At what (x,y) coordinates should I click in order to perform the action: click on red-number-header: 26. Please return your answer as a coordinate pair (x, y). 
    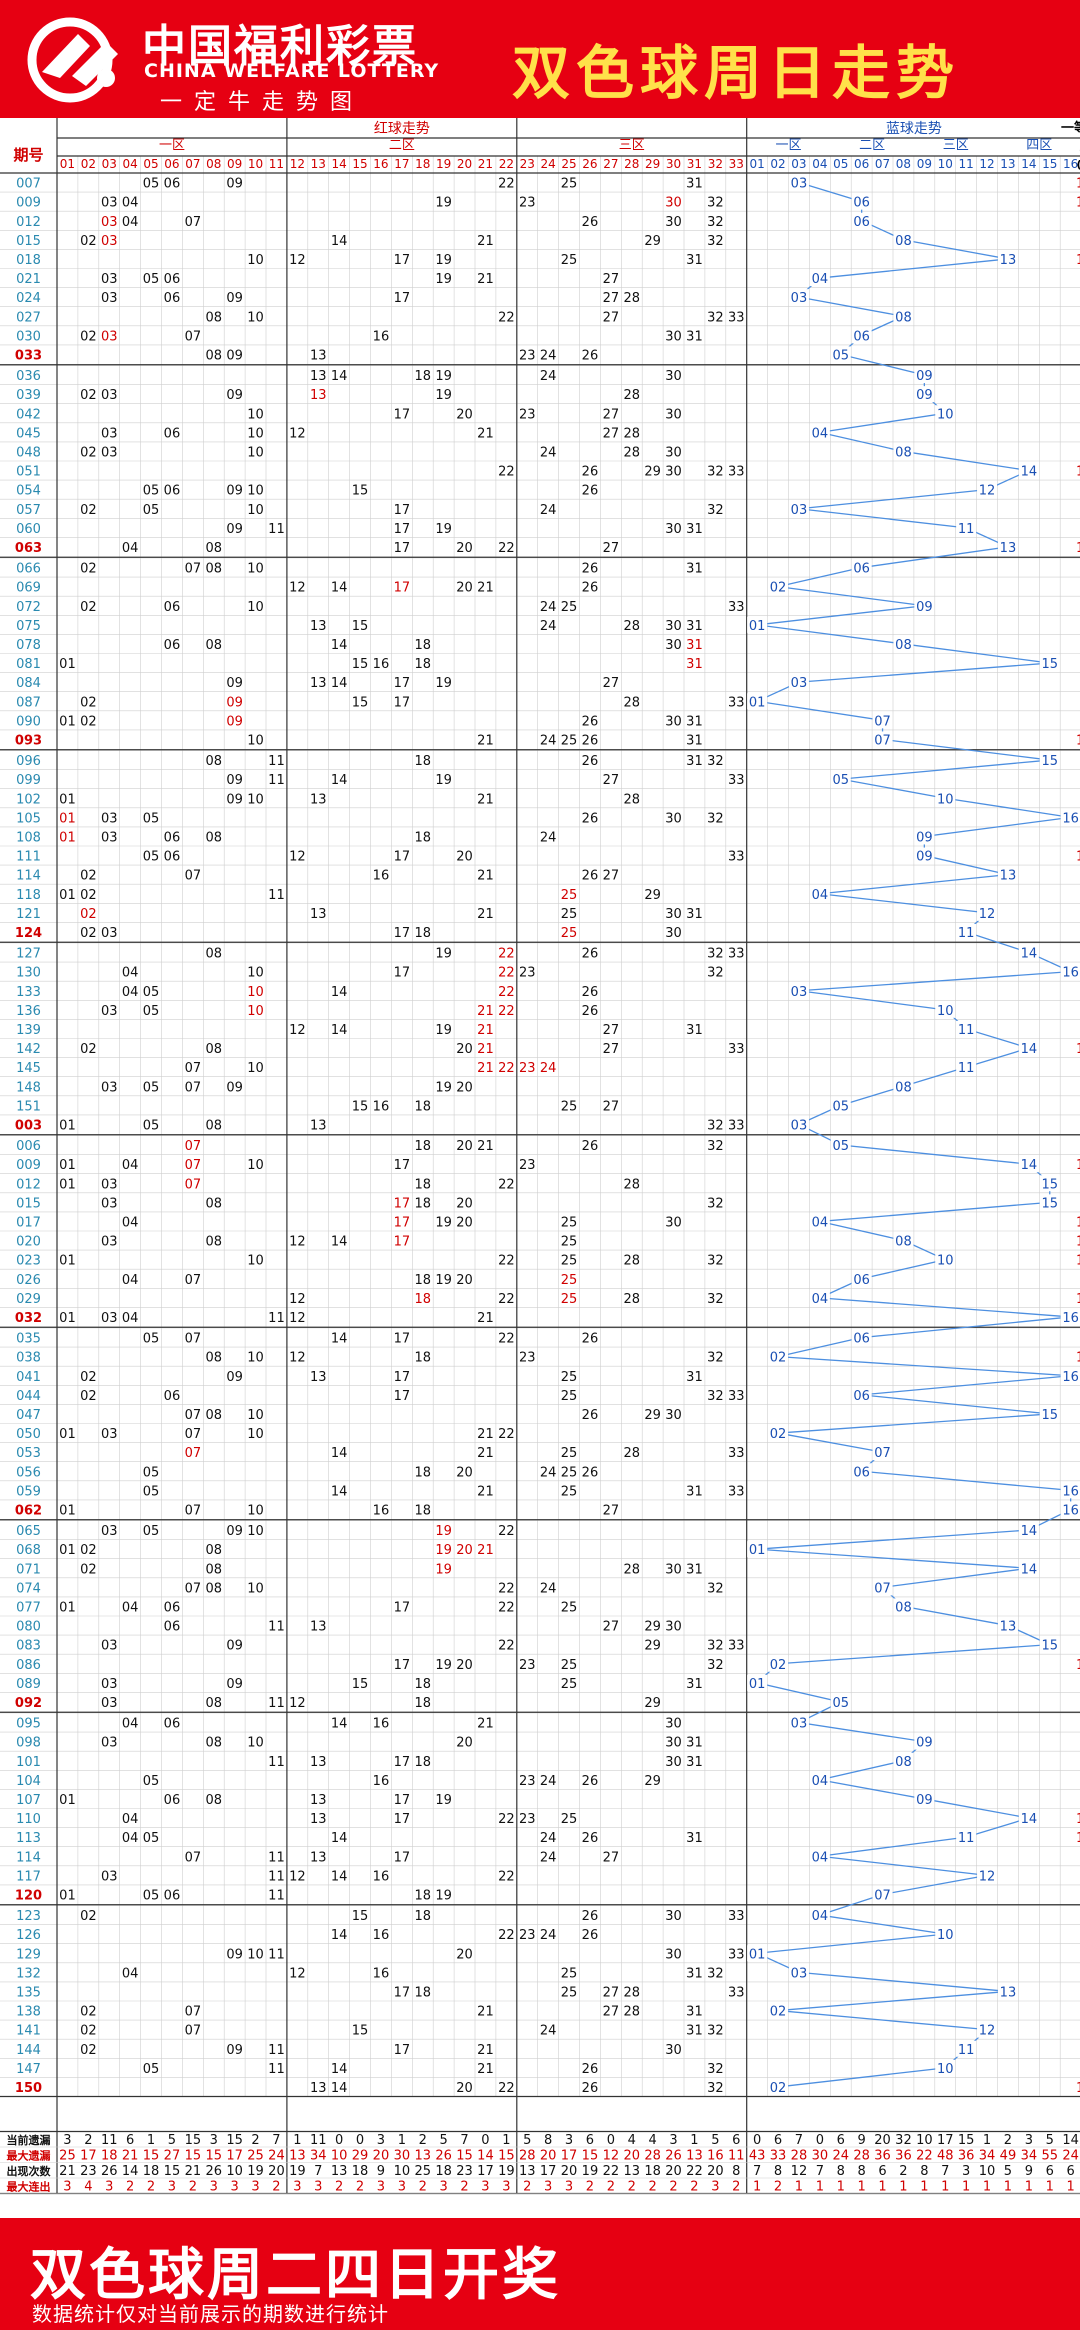
    Looking at the image, I should click on (589, 164).